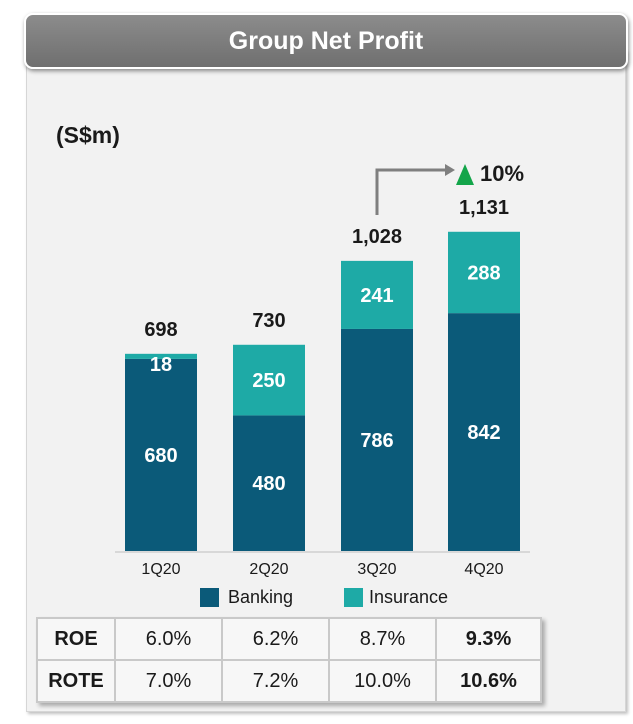 Image resolution: width=633 pixels, height=724 pixels. I want to click on table-cell-highlight: 10.6%, so click(488, 681).